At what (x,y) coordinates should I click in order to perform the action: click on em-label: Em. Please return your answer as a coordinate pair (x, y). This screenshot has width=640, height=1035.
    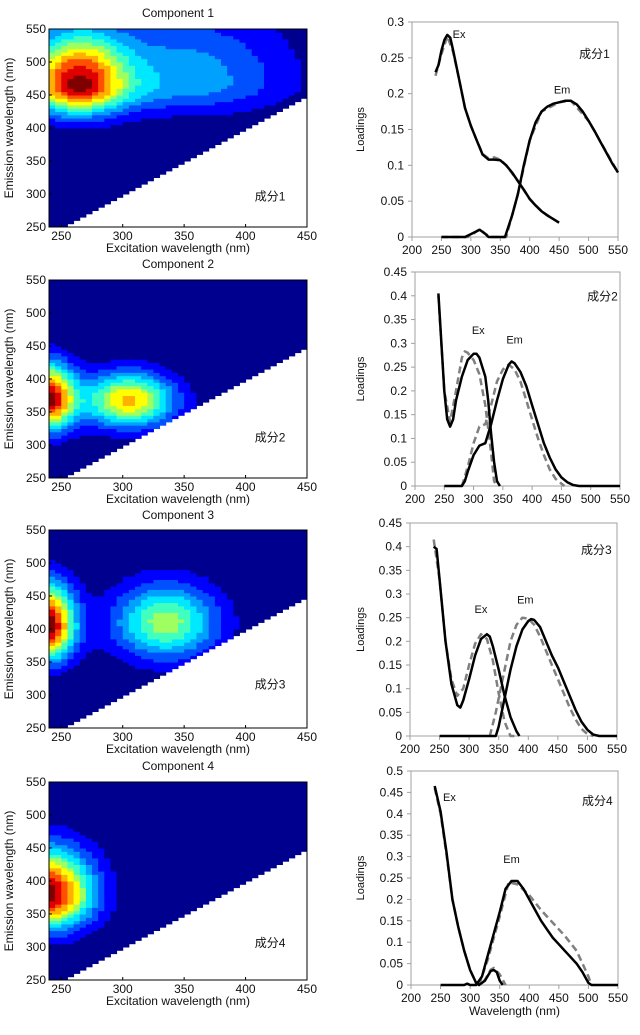
    Looking at the image, I should click on (514, 340).